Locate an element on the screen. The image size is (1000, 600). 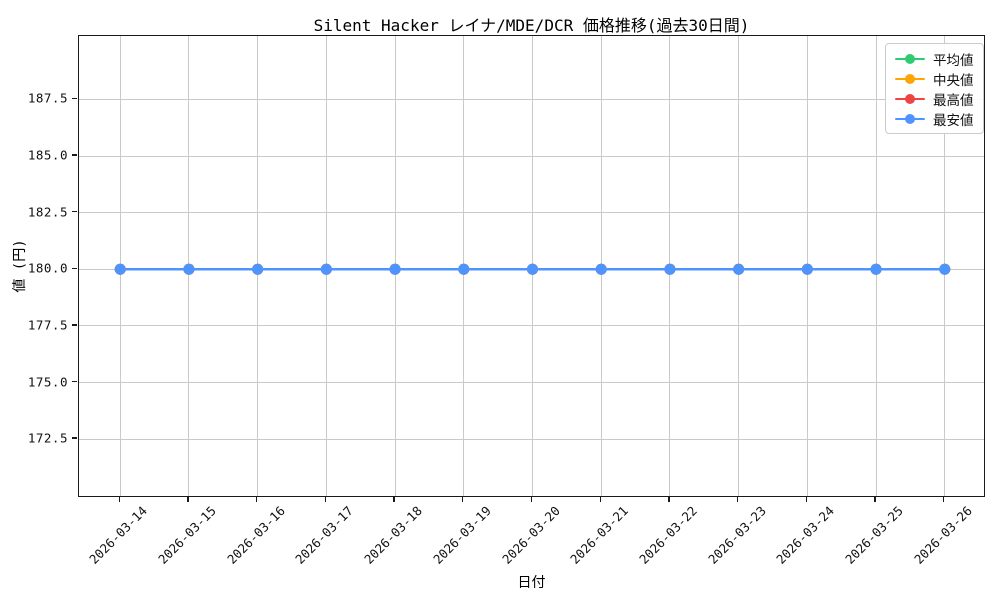
series-plot-svg is located at coordinates (532, 269).